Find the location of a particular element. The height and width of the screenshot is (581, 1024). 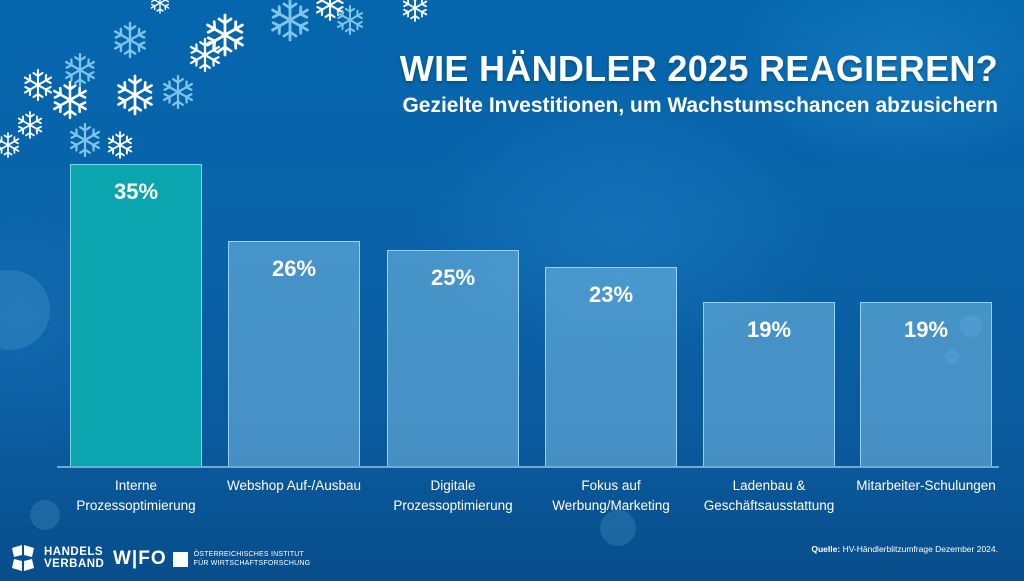

wifo-wordmark: W|FO is located at coordinates (140, 558).